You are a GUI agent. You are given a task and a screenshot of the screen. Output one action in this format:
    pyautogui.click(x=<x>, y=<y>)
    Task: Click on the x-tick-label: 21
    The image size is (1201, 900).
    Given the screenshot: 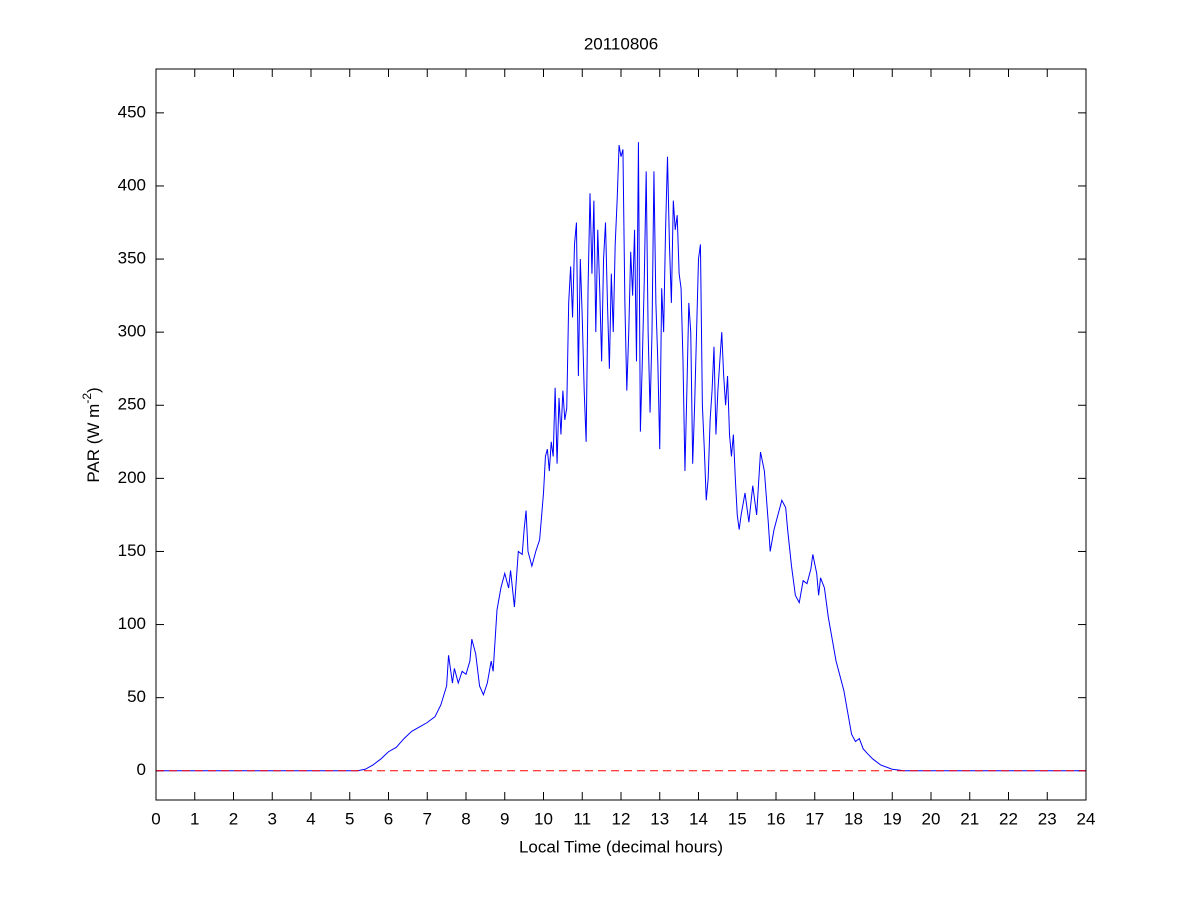 What is the action you would take?
    pyautogui.click(x=969, y=818)
    